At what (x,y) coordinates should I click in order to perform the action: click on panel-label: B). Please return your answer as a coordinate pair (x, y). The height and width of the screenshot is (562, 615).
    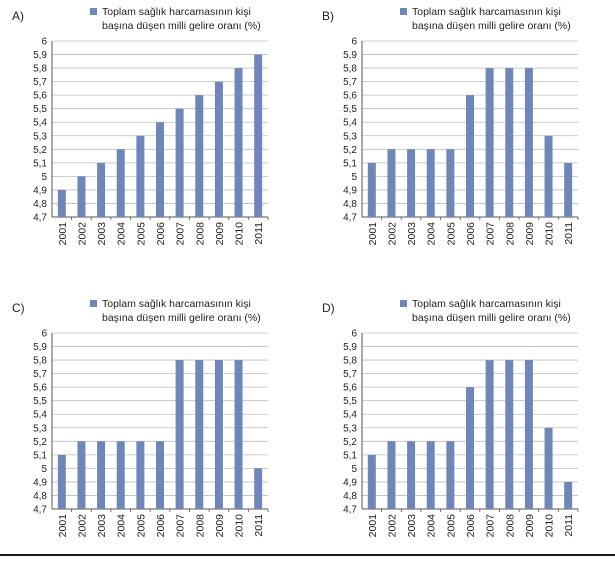
    Looking at the image, I should click on (328, 16).